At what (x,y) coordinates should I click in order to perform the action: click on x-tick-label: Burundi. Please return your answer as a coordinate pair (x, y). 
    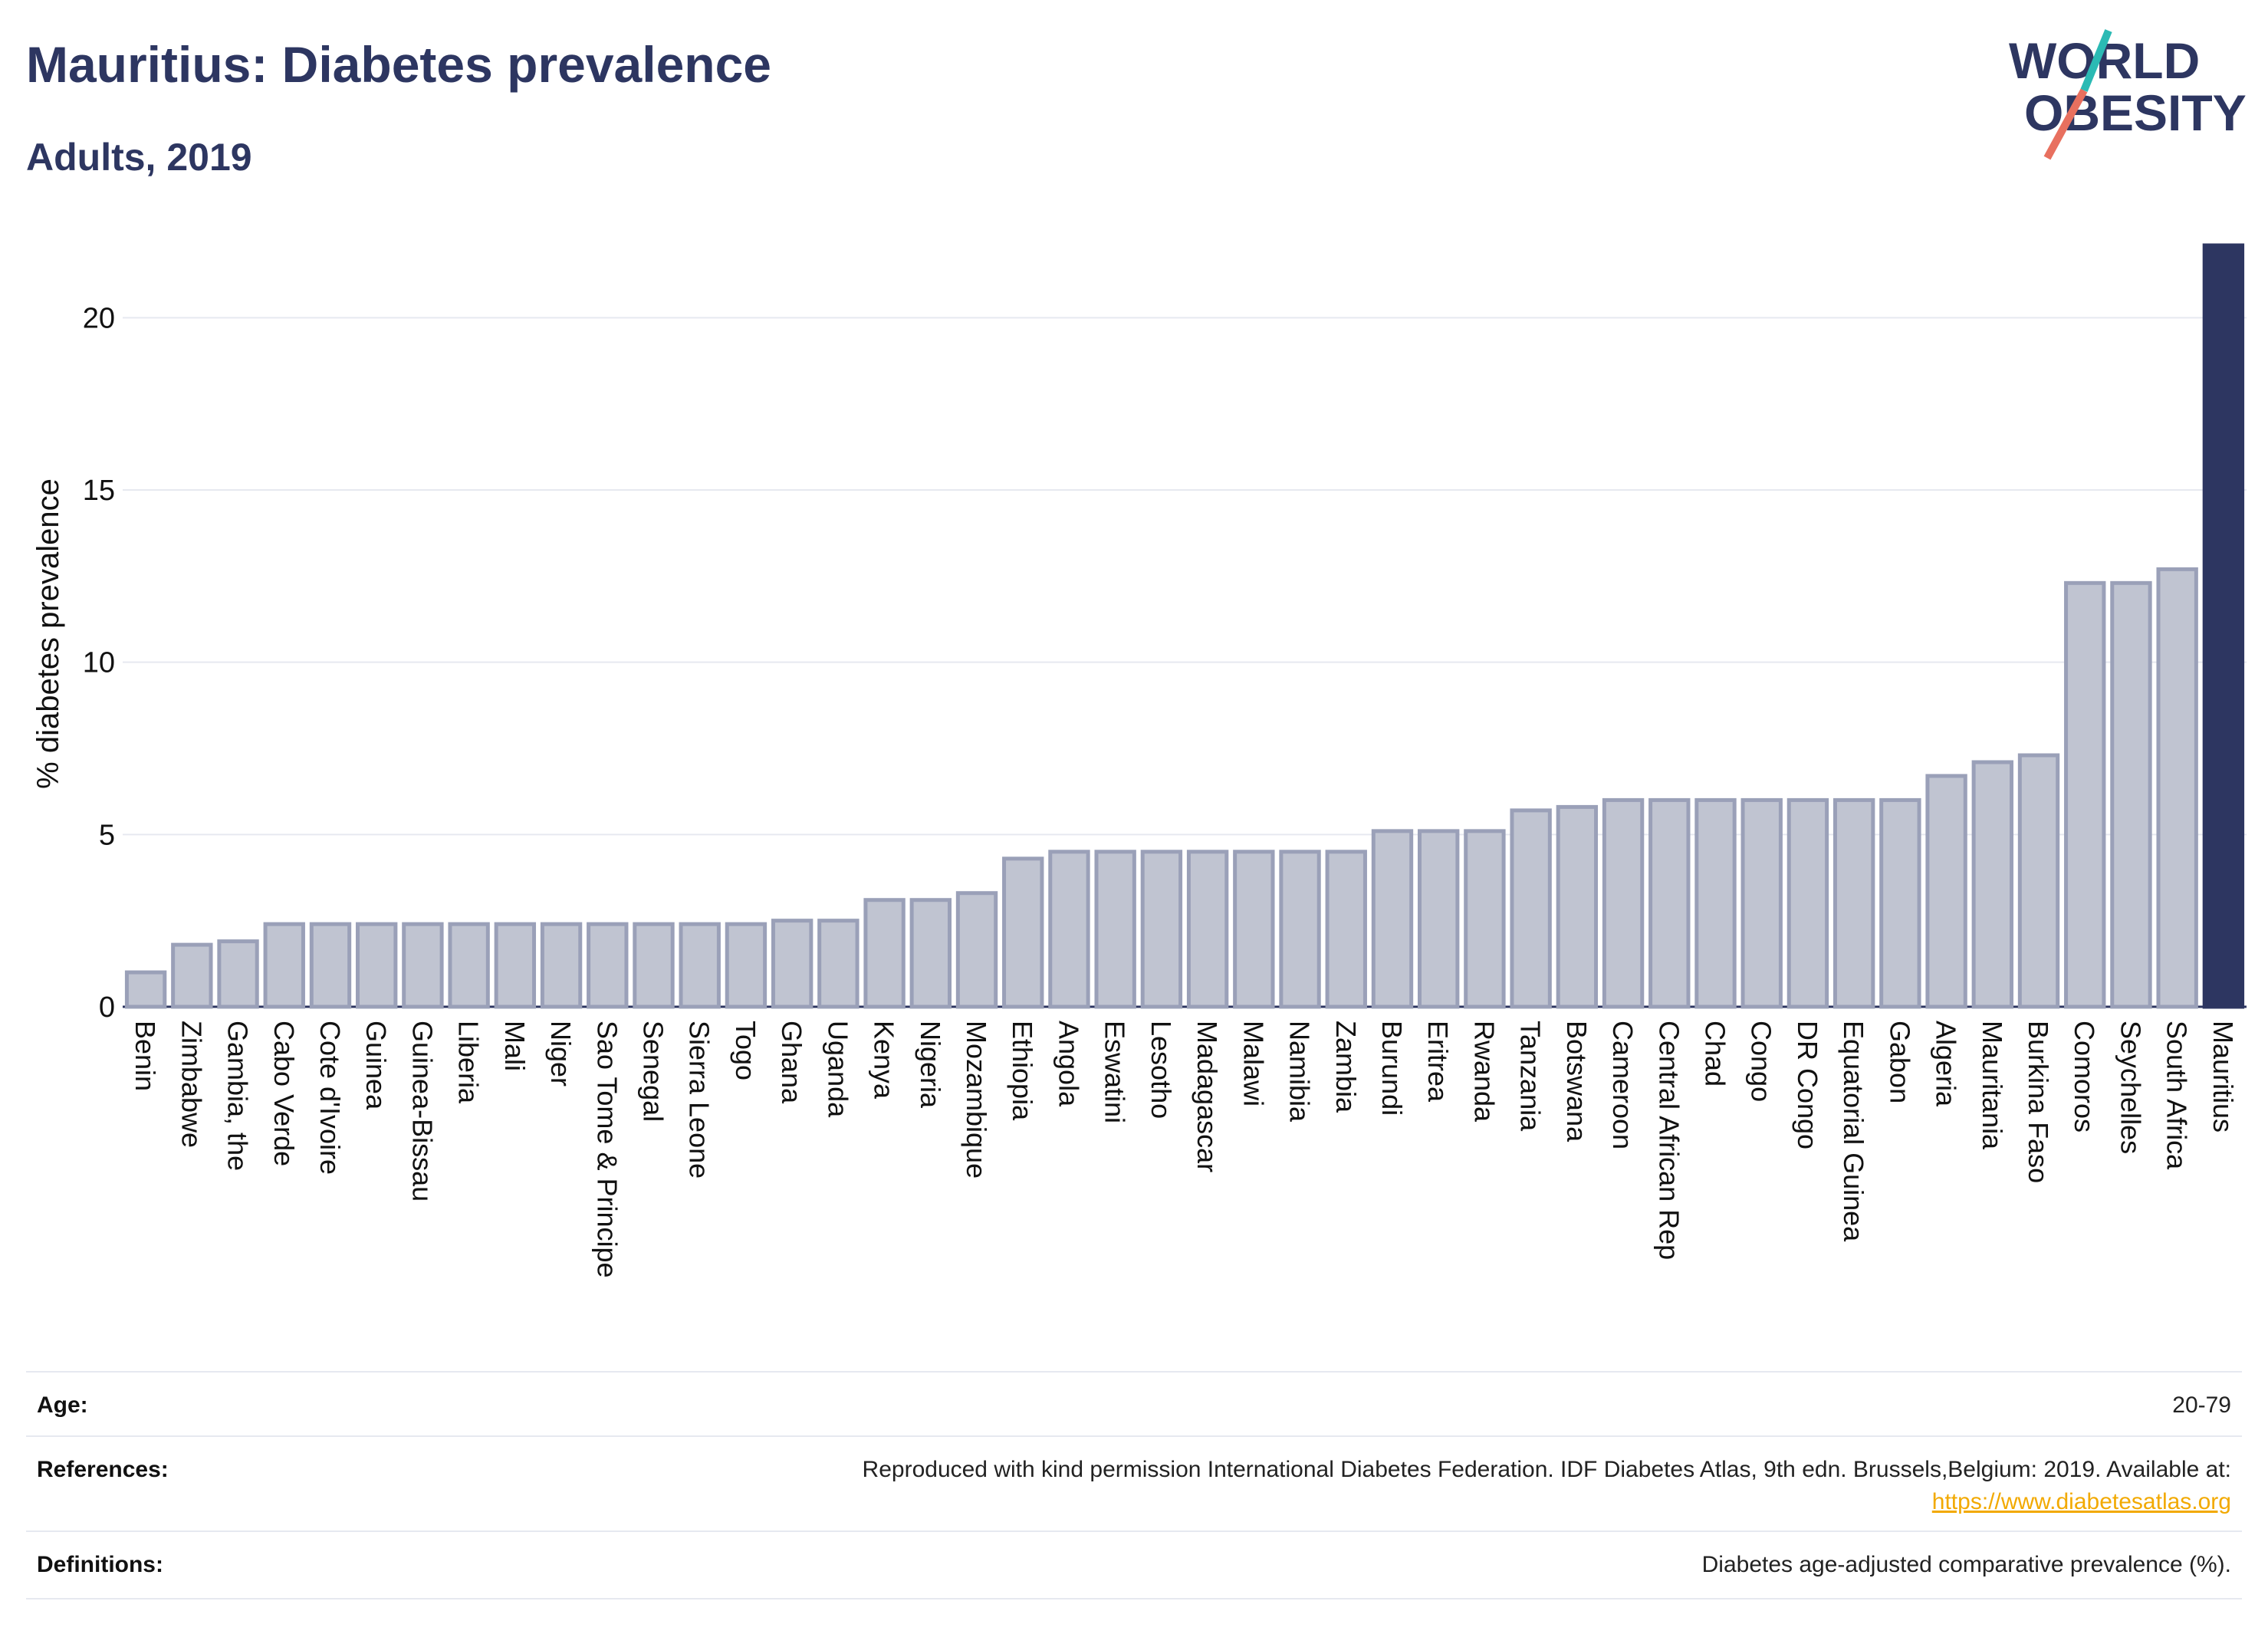
    Looking at the image, I should click on (1392, 1069).